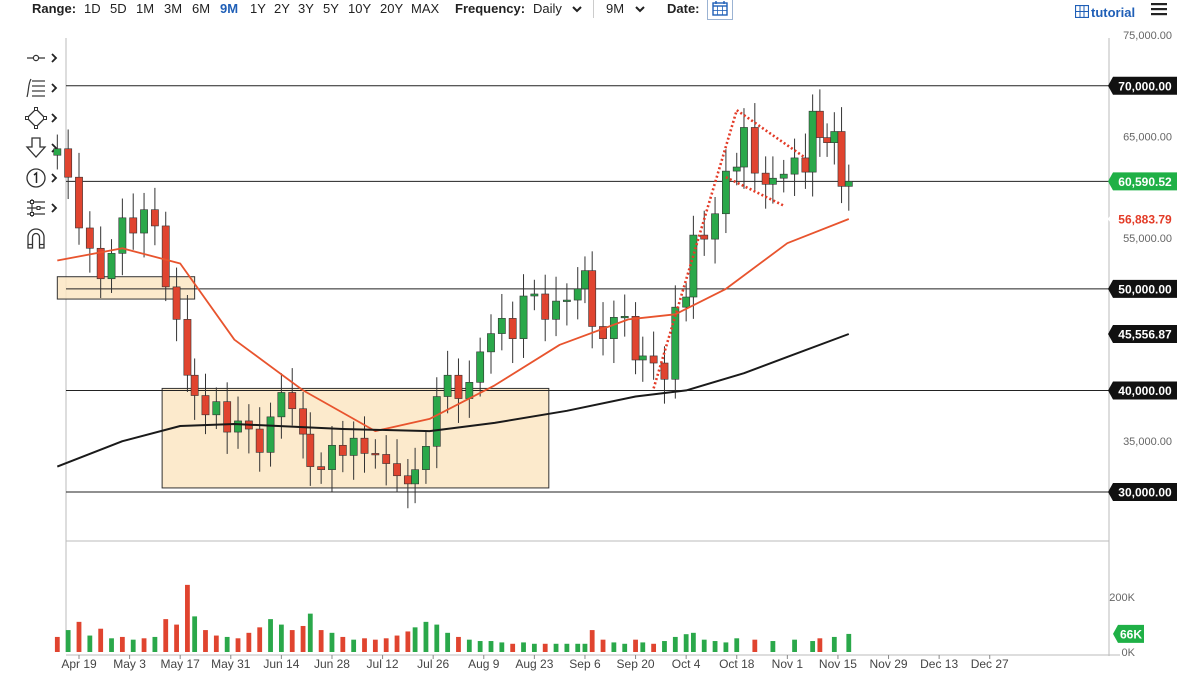 This screenshot has width=1185, height=688. What do you see at coordinates (771, 134) in the screenshot?
I see `flag-upper-annotation` at bounding box center [771, 134].